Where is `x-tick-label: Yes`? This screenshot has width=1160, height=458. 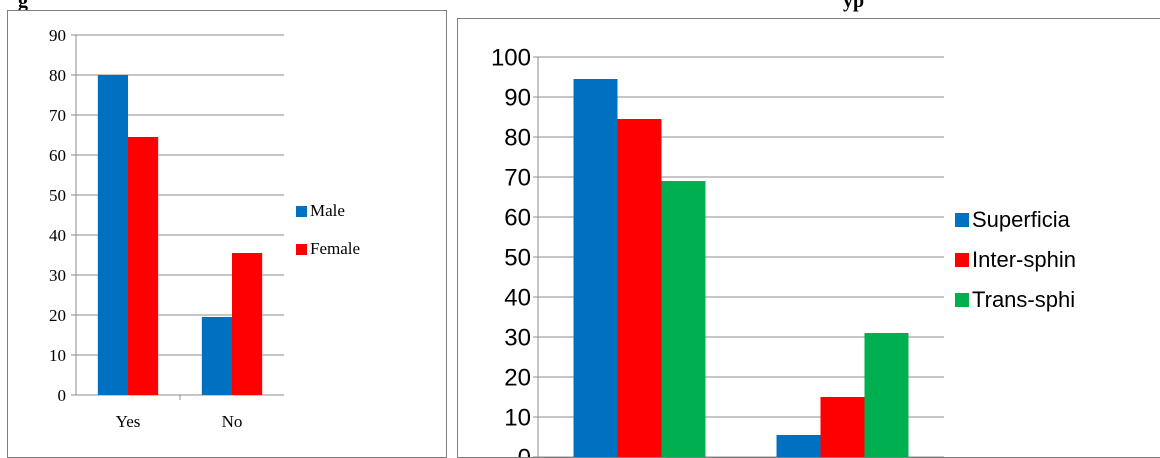
x-tick-label: Yes is located at coordinates (128, 421).